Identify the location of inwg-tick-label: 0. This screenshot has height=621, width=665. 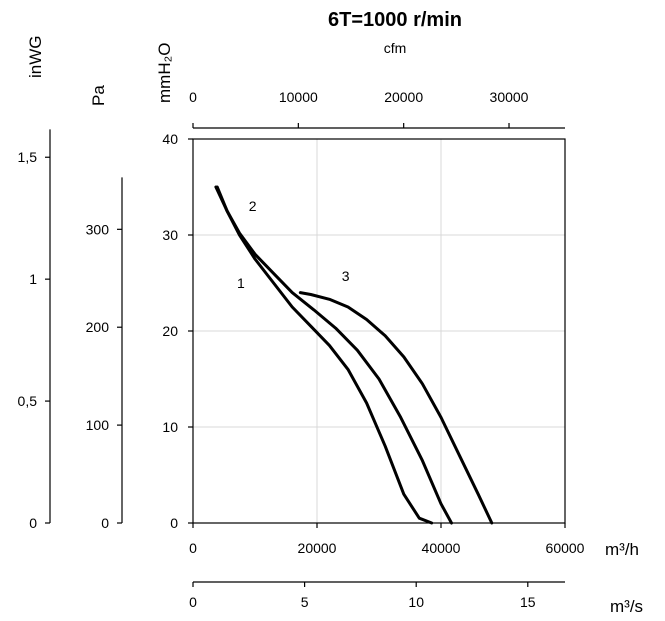
(33, 523).